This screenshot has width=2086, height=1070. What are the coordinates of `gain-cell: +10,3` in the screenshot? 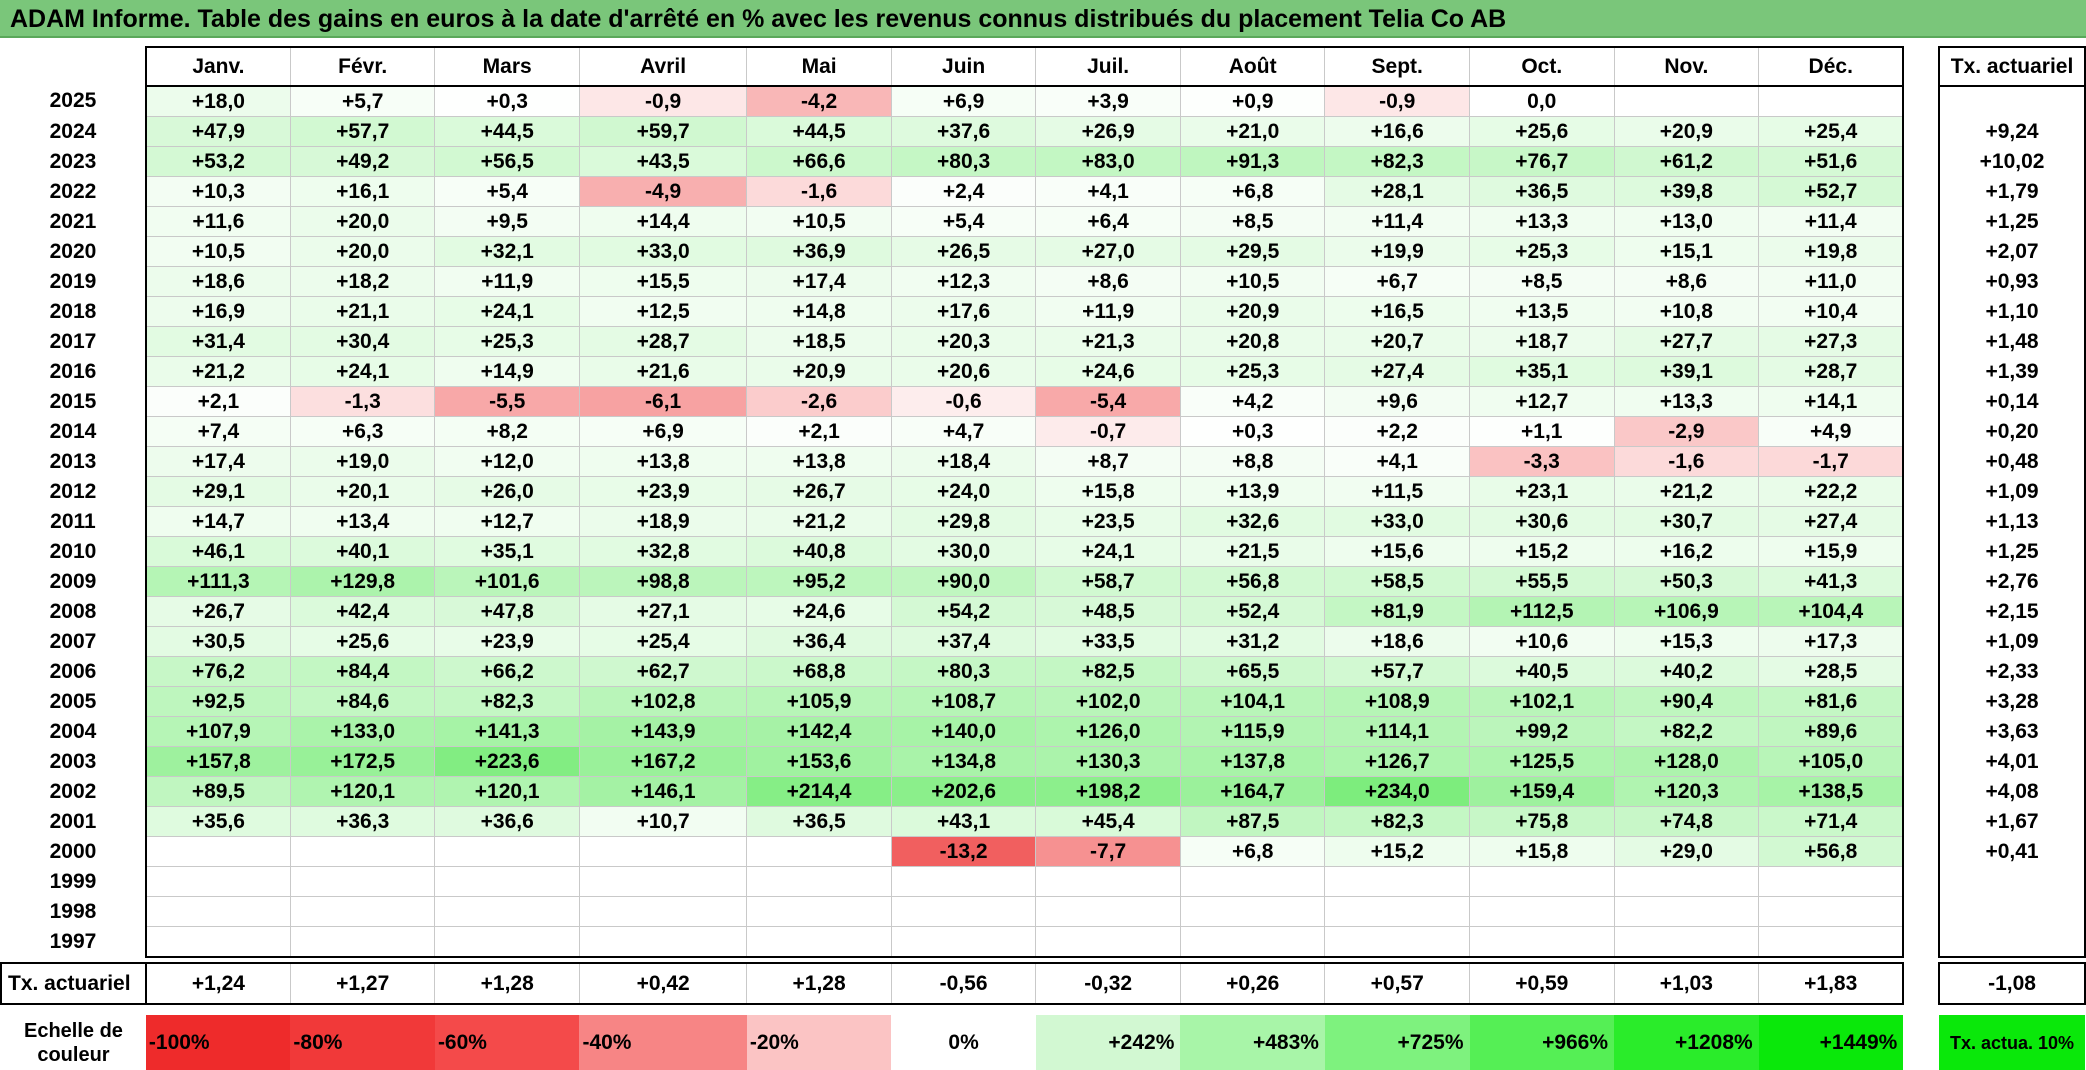 It's located at (217, 191).